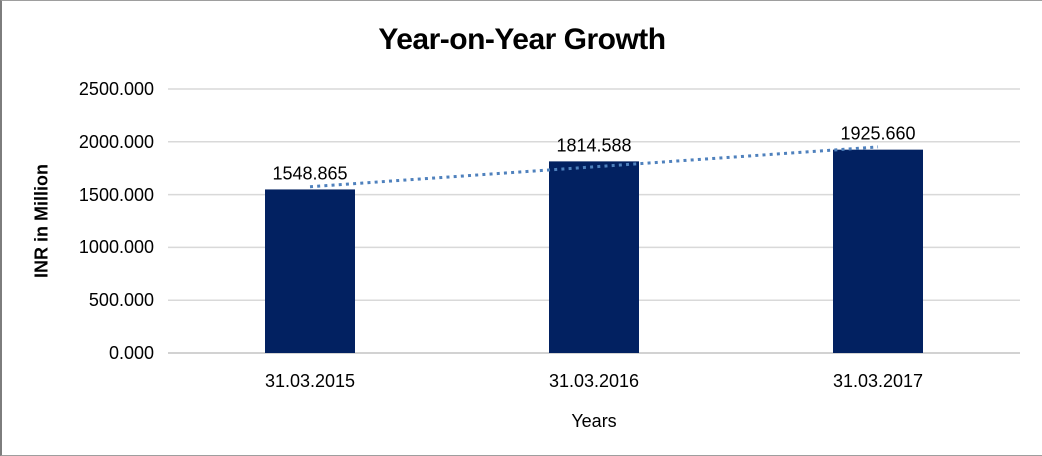  Describe the element at coordinates (522, 39) in the screenshot. I see `chart-title: Year-on-Year Growth` at that location.